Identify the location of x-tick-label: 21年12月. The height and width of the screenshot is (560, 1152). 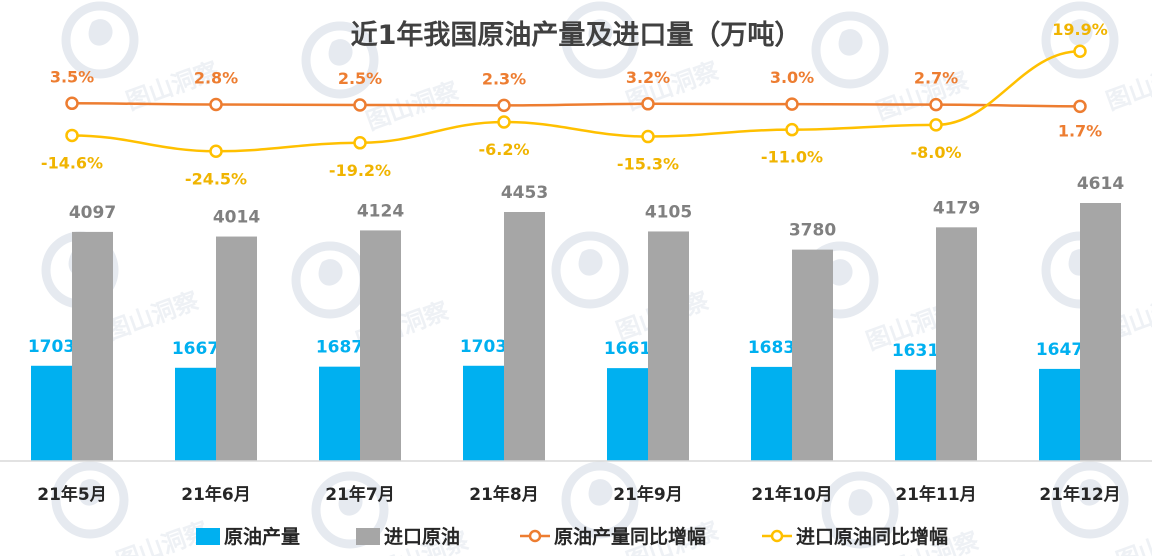
(1079, 494).